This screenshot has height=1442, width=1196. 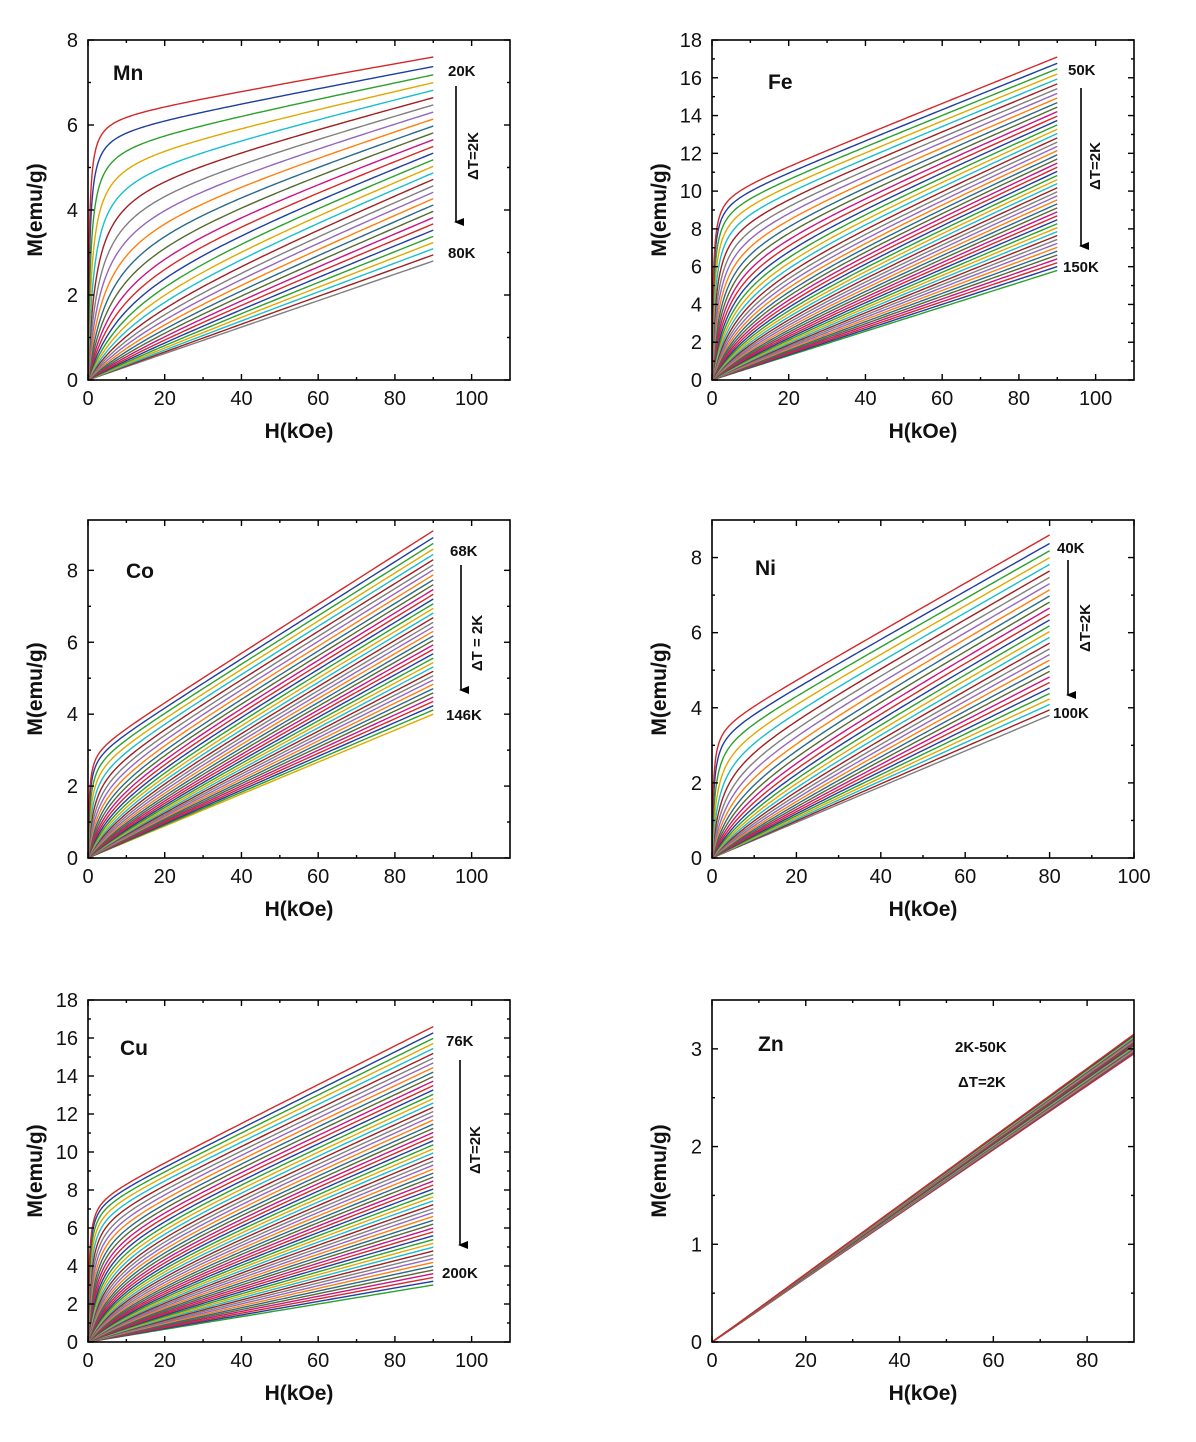 I want to click on panel-zn: 0 20 40 60 80 0 1 2 3 H(kOe) M(emu/g) Zn 2K-50K ΔT=2K, so click(x=891, y=1202).